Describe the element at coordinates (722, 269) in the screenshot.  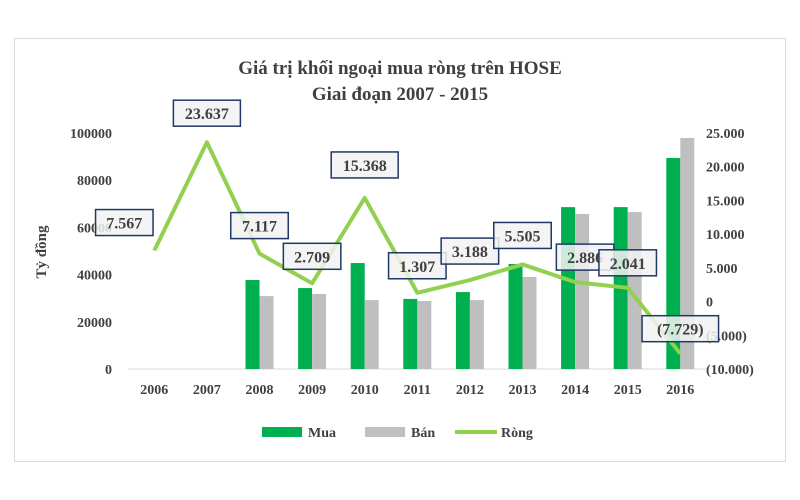
I see `y2-tick-label: 5.000` at that location.